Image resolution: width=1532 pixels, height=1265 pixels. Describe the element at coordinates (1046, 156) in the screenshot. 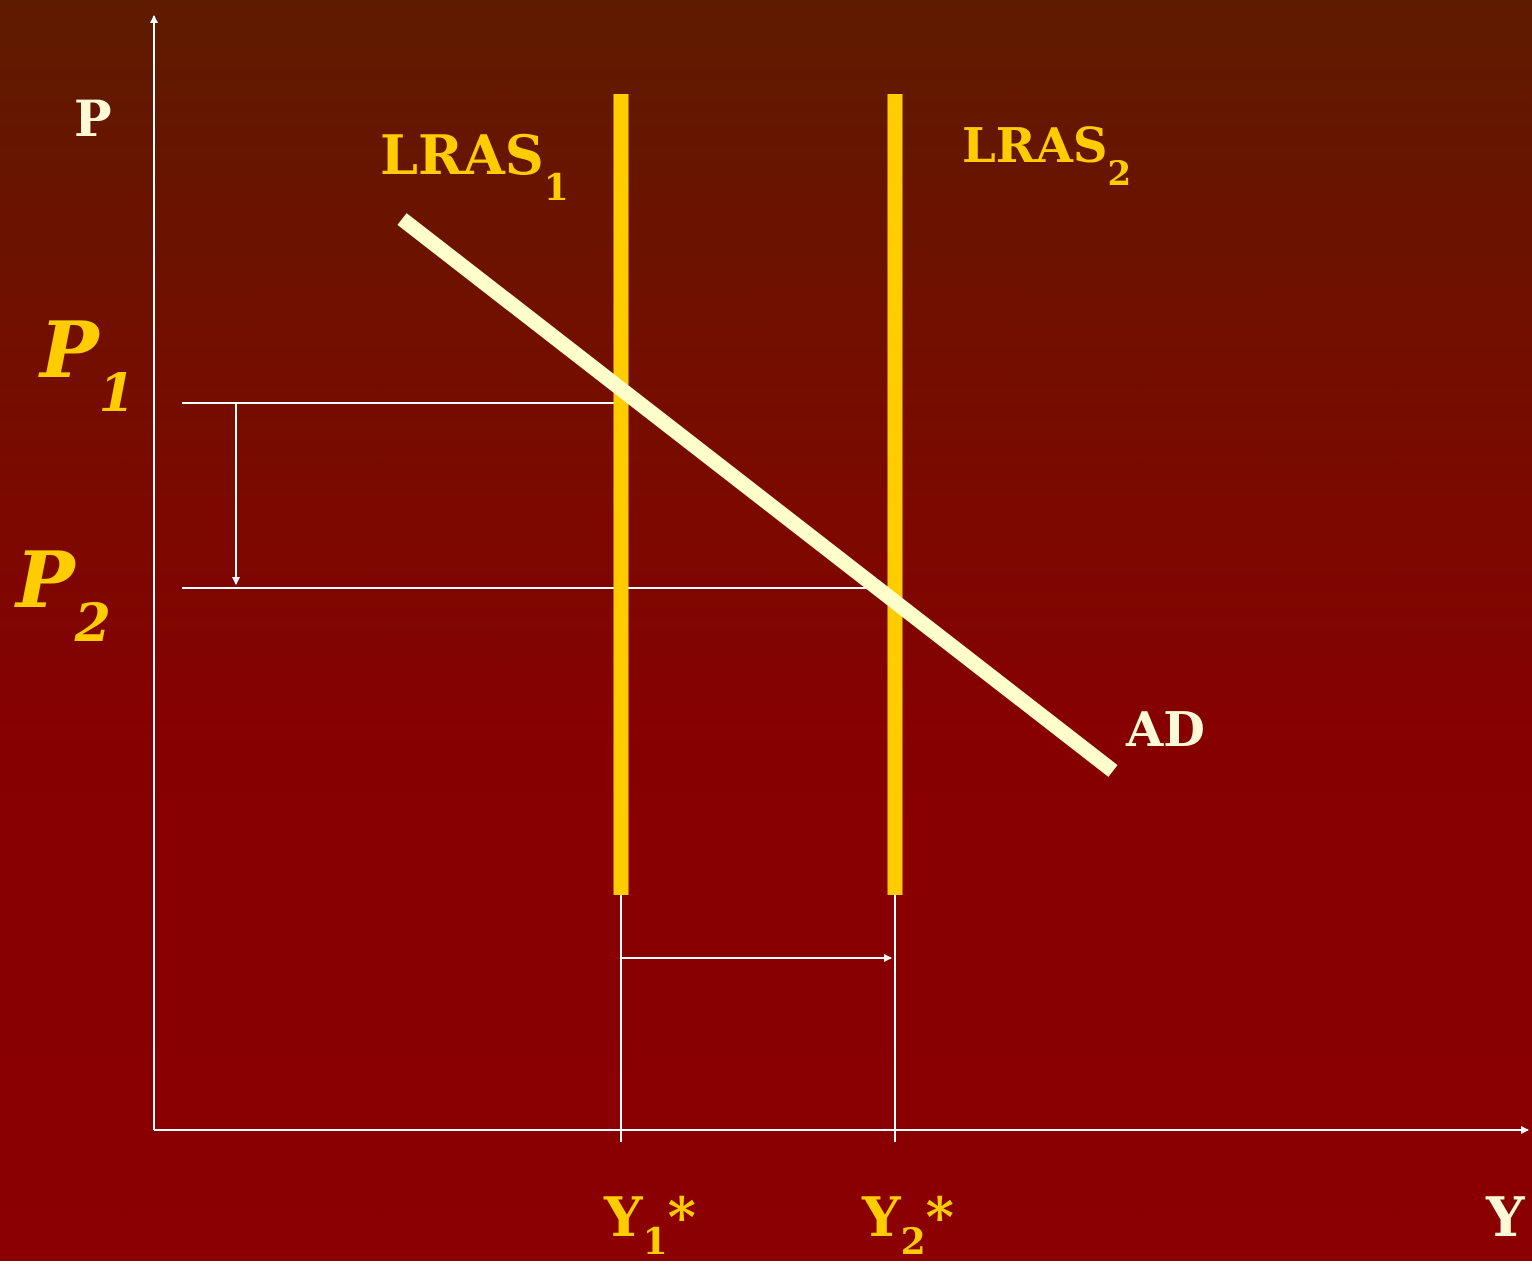

I see `lras2-label: LRAS2` at that location.